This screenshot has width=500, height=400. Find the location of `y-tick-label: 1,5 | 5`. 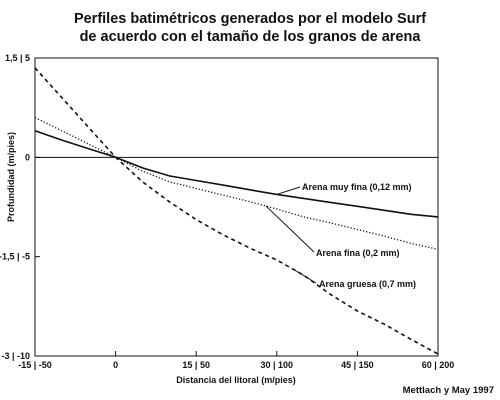

y-tick-label: 1,5 | 5 is located at coordinates (17, 58).